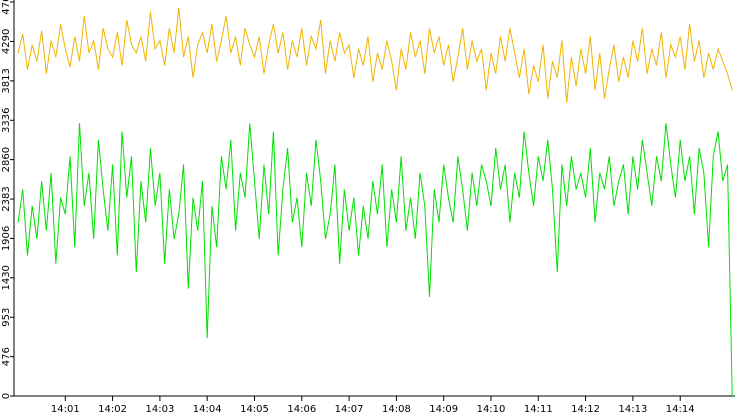  I want to click on y-tick-label: 953, so click(6, 317).